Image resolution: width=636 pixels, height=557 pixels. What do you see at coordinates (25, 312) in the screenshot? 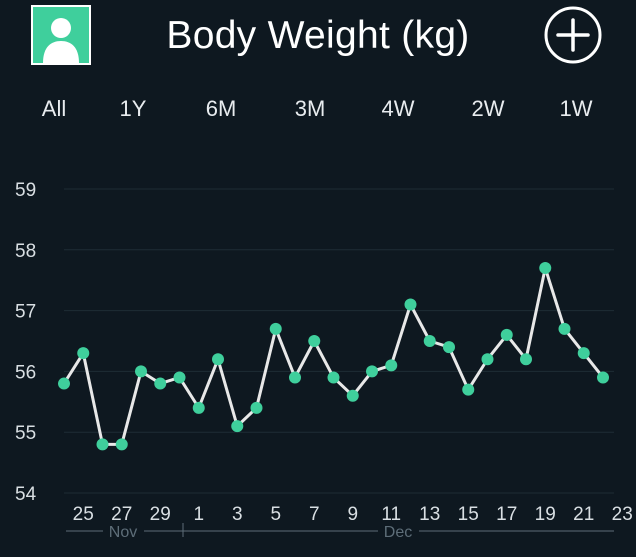
I see `y-tick-label: 57` at bounding box center [25, 312].